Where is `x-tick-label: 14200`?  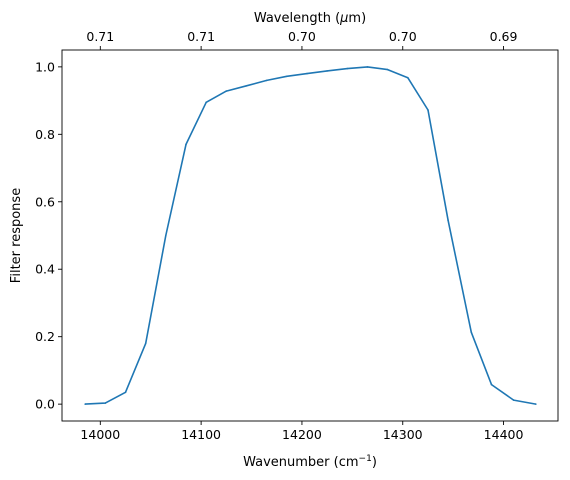
x-tick-label: 14200 is located at coordinates (302, 434).